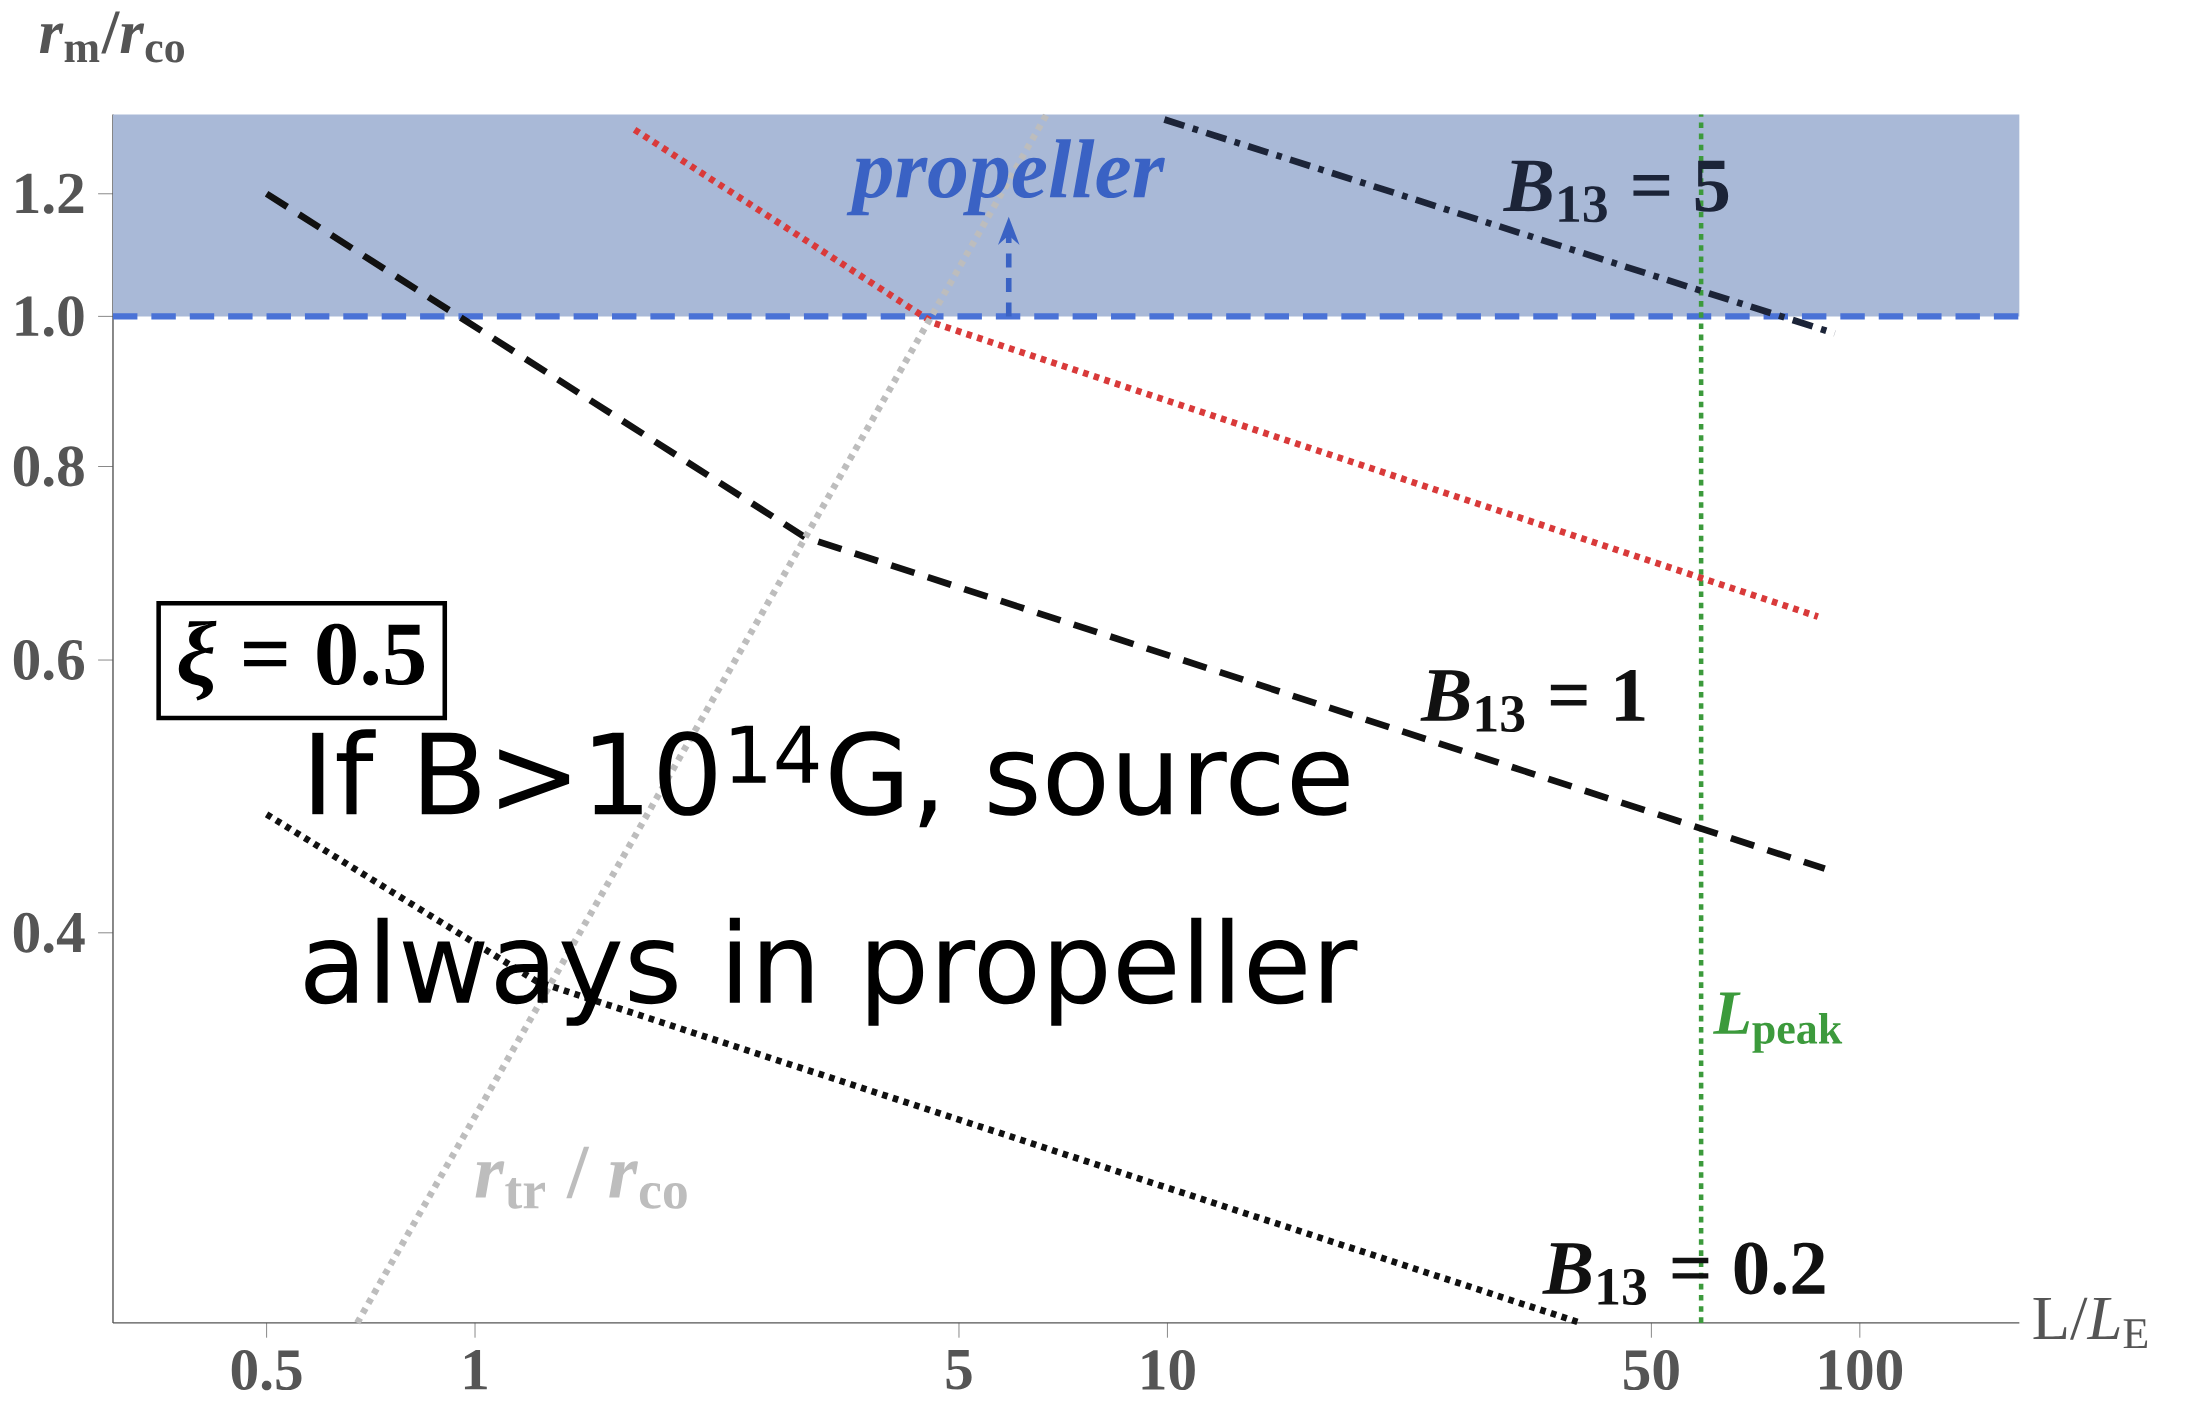  Describe the element at coordinates (959, 1370) in the screenshot. I see `x-tick-label: 5` at that location.